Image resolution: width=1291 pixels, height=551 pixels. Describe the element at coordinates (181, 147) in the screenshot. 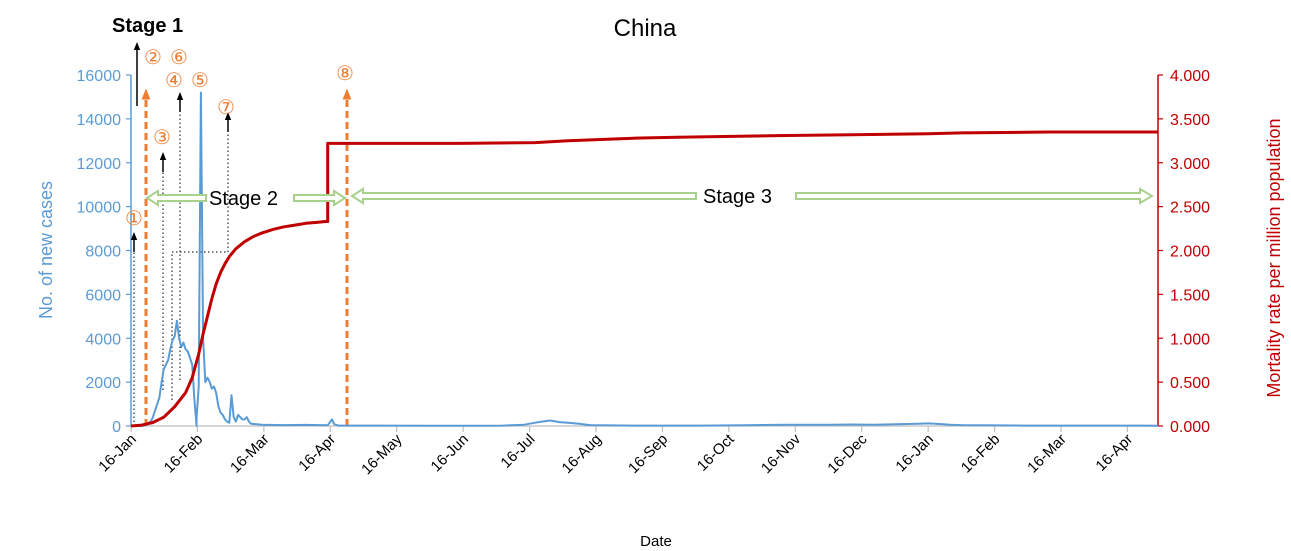

I see `black-arrows` at that location.